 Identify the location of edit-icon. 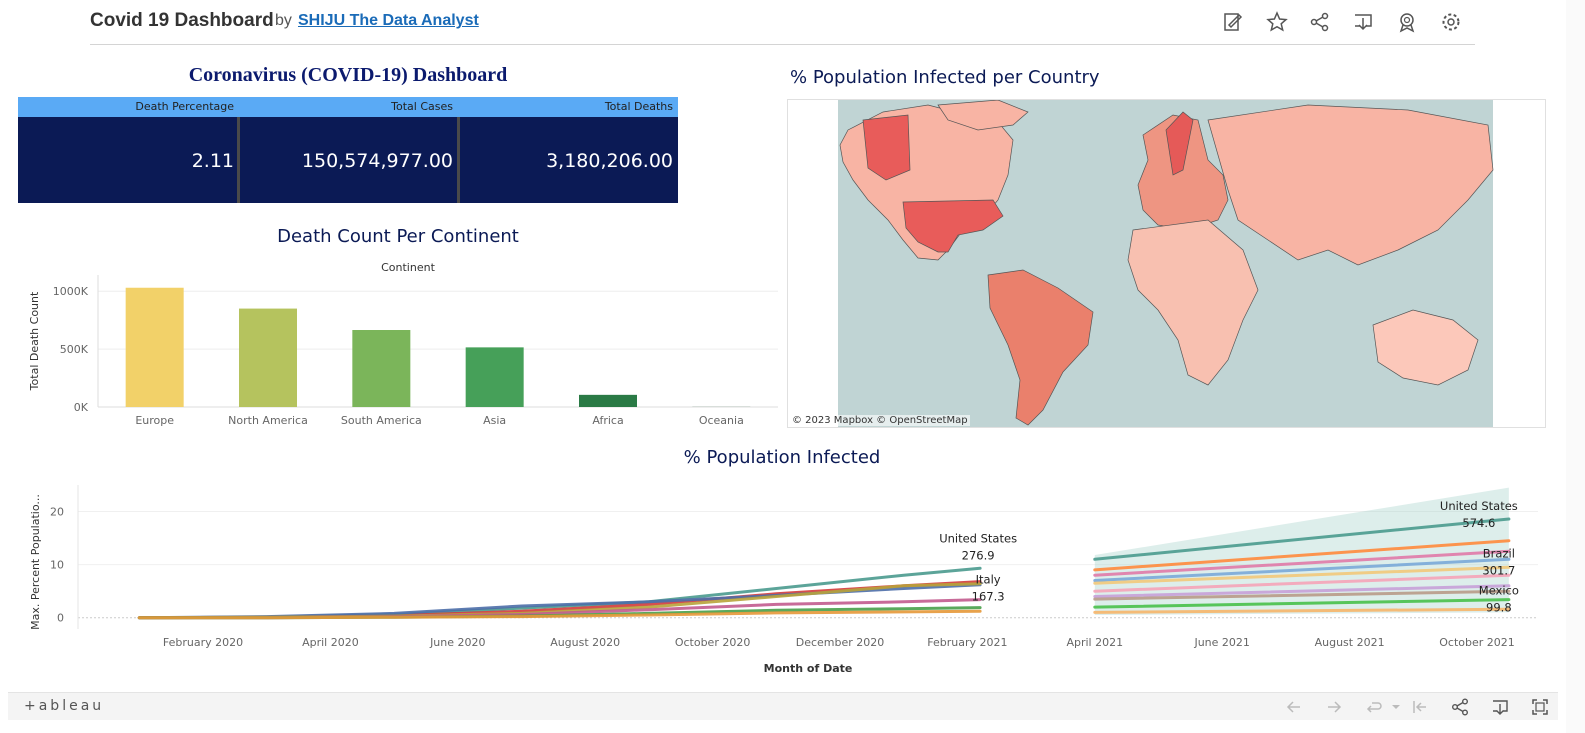
(1233, 22).